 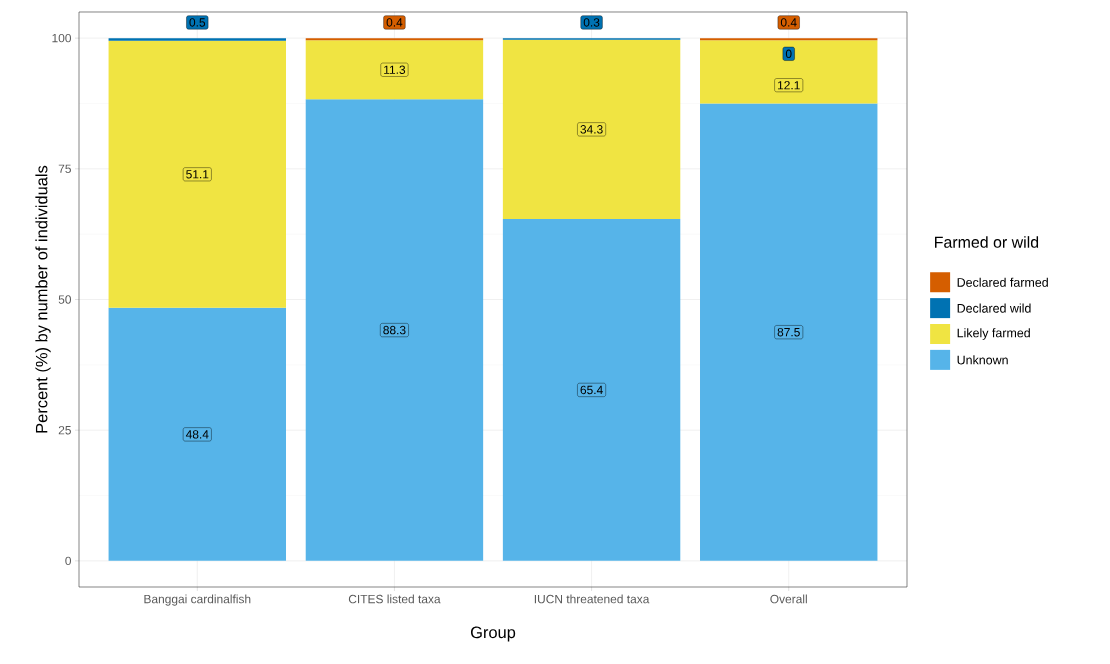 I want to click on data-label: 12.1, so click(x=789, y=85).